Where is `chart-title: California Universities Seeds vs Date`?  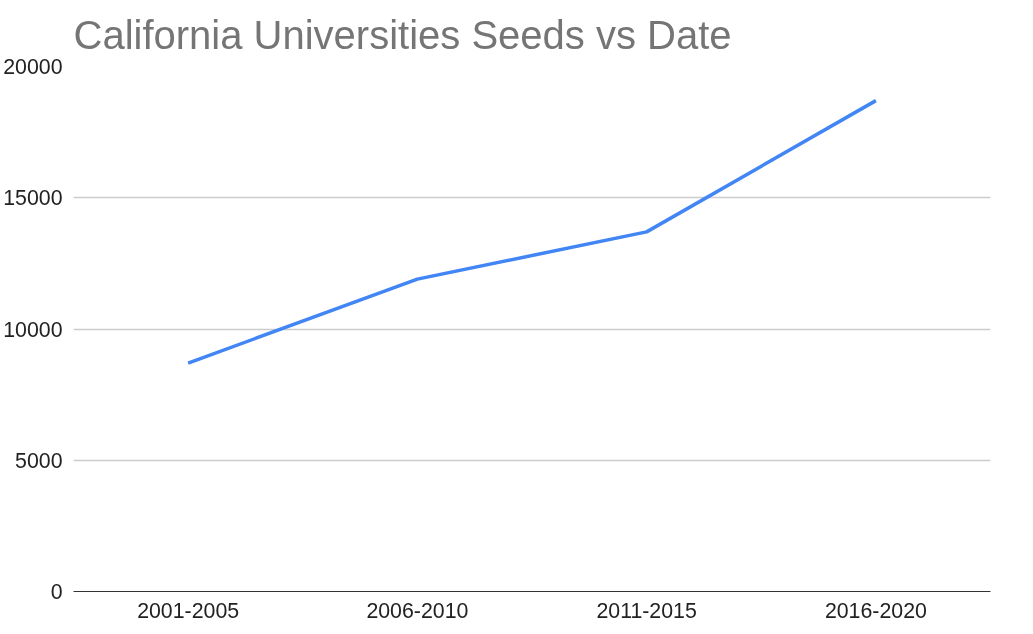 chart-title: California Universities Seeds vs Date is located at coordinates (402, 34).